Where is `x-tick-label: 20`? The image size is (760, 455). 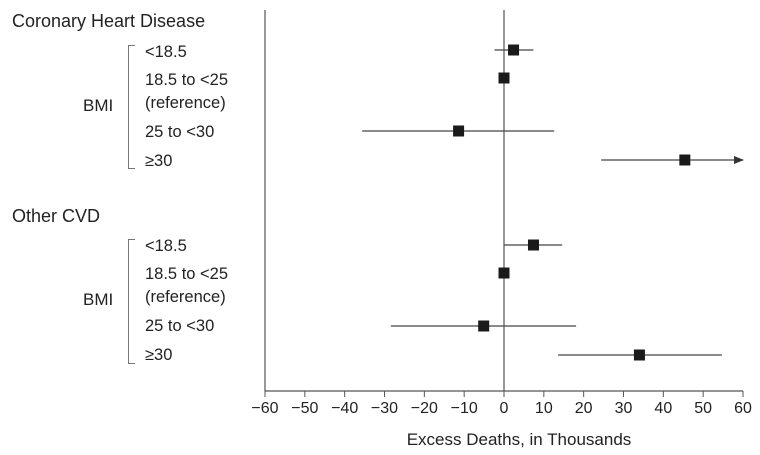 x-tick-label: 20 is located at coordinates (584, 408).